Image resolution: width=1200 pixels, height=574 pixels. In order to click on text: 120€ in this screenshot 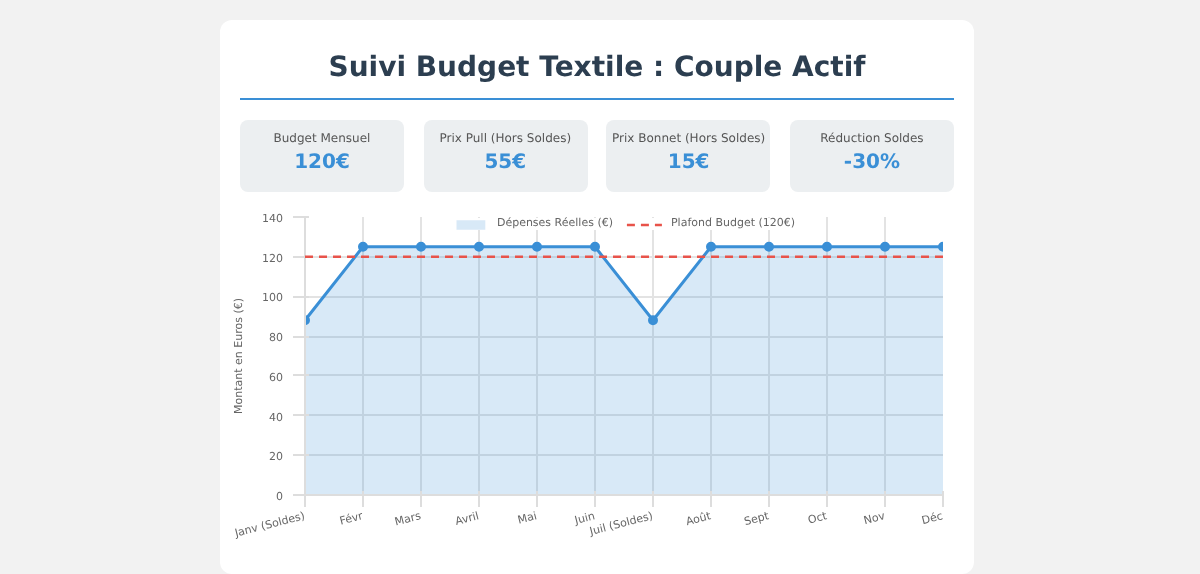, I will do `click(322, 163)`.